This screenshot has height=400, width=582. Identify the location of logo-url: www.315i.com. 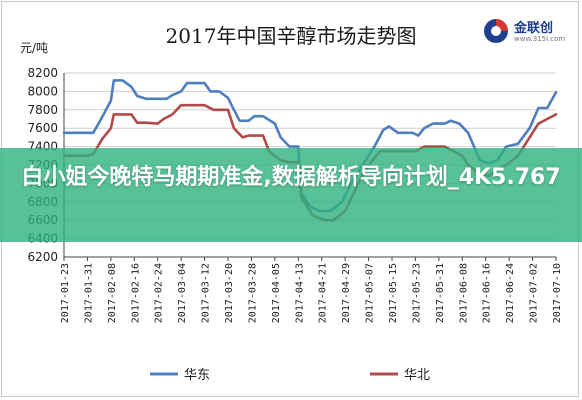
(540, 39).